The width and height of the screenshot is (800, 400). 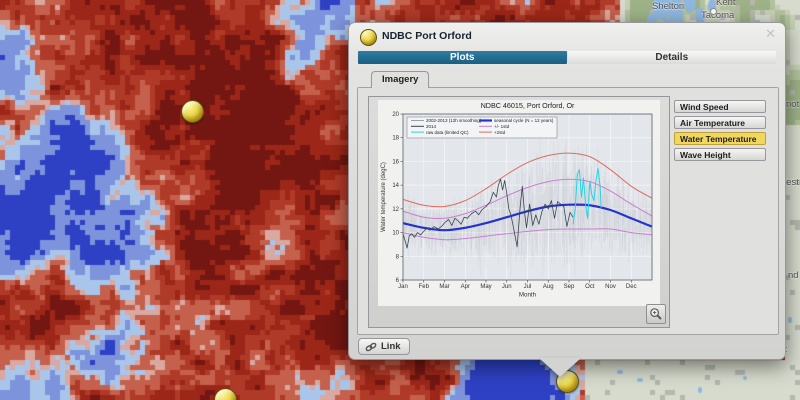 What do you see at coordinates (569, 287) in the screenshot?
I see `svg-text: Sep` at bounding box center [569, 287].